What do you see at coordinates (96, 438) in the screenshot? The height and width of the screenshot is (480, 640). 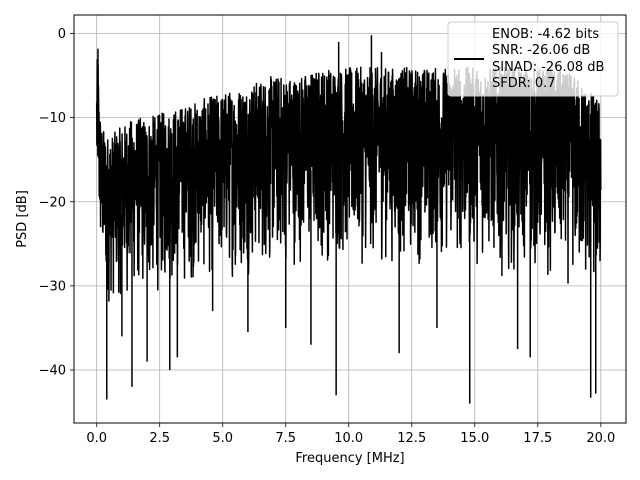 I see `x-tick-label: 0.0` at bounding box center [96, 438].